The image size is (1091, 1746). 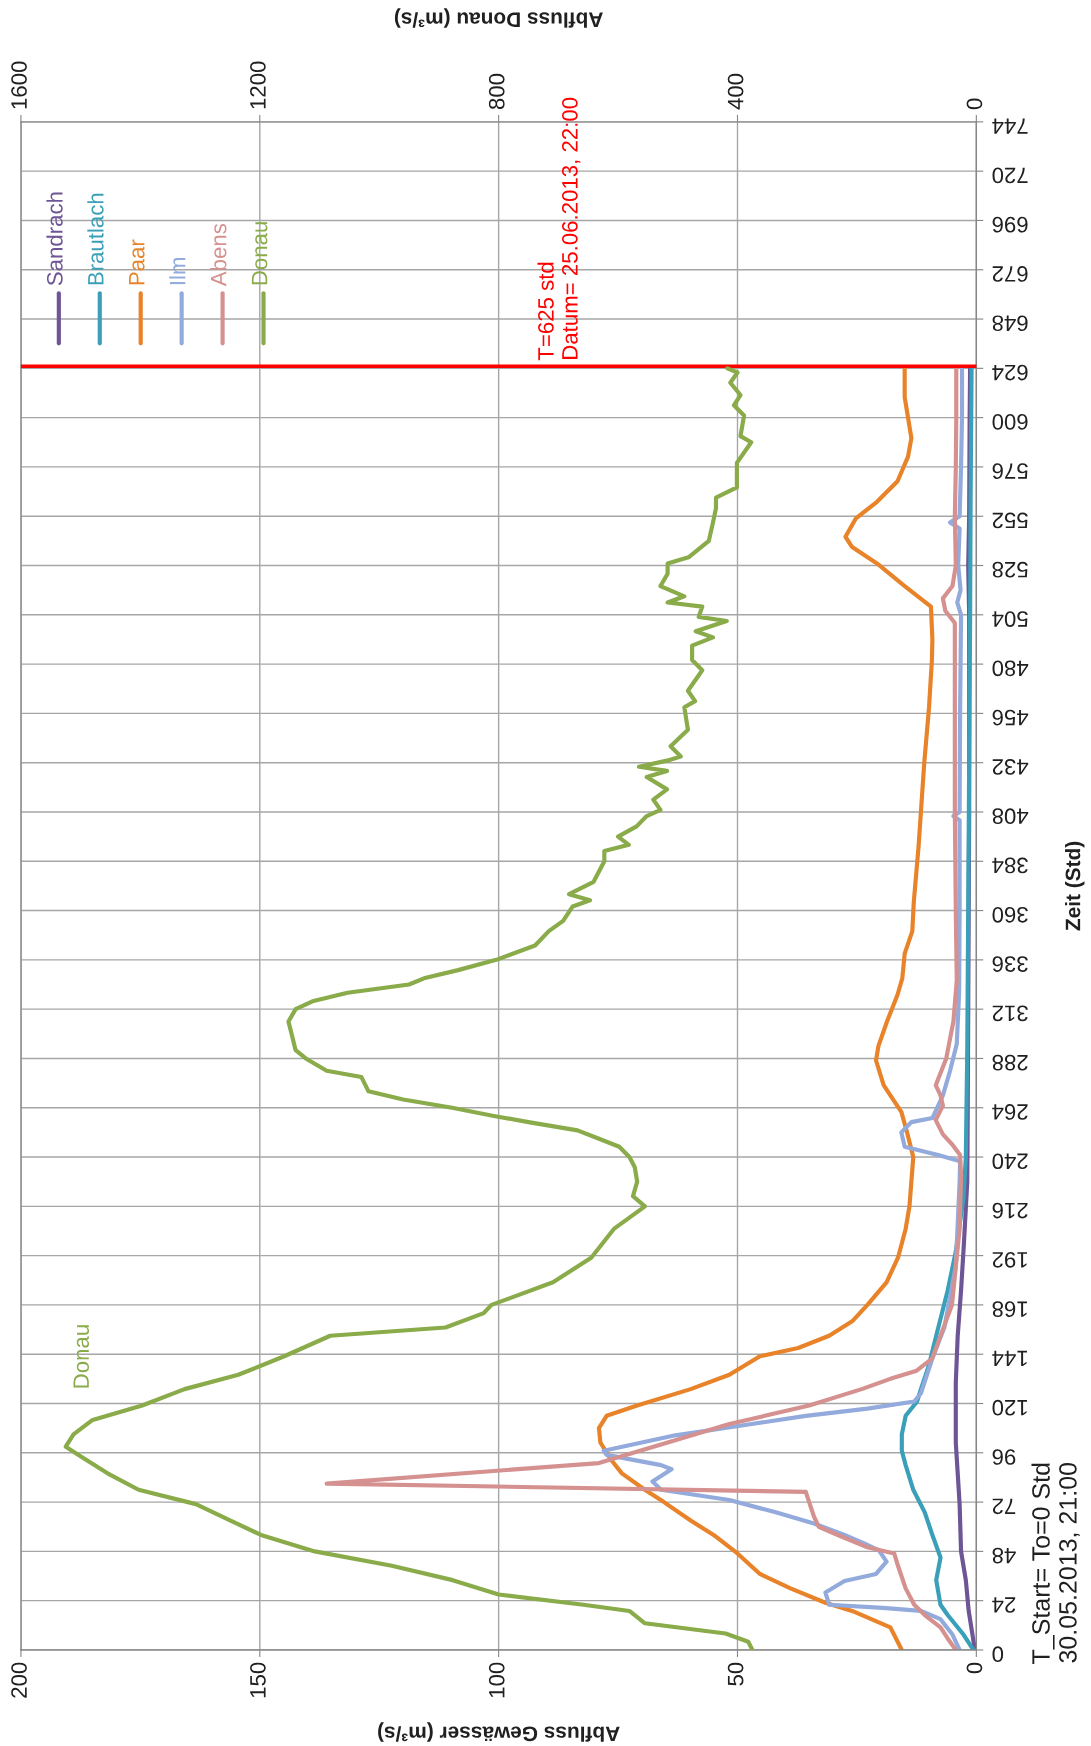 What do you see at coordinates (1010, 1161) in the screenshot?
I see `y-tick-label: 240` at bounding box center [1010, 1161].